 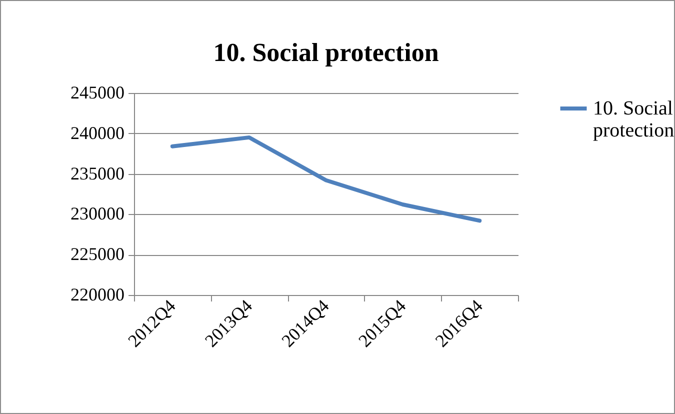 What do you see at coordinates (97, 294) in the screenshot?
I see `y-tick-label: 220000` at bounding box center [97, 294].